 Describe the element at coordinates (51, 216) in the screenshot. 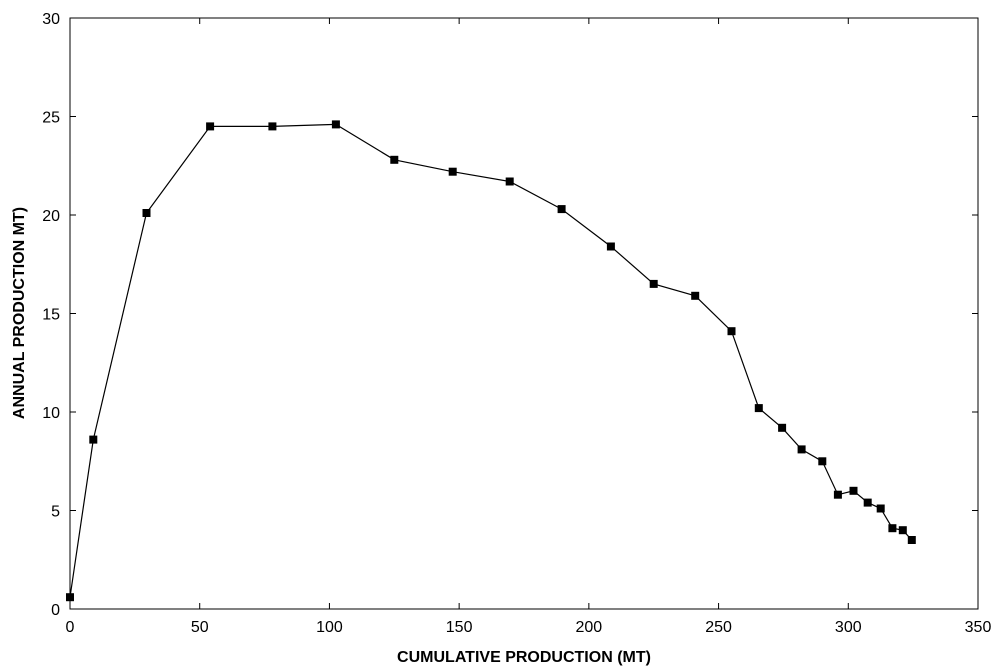

I see `y-tick-label: 20` at that location.